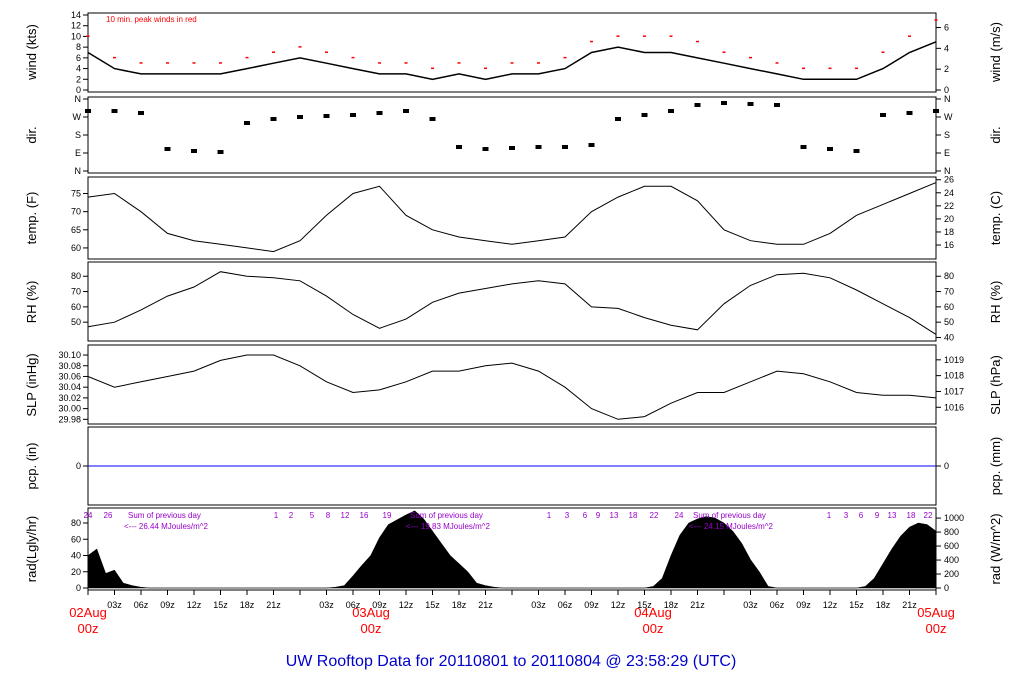 The height and width of the screenshot is (700, 1024). What do you see at coordinates (946, 48) in the screenshot?
I see `wind-ms-tick-label-2: 4` at bounding box center [946, 48].